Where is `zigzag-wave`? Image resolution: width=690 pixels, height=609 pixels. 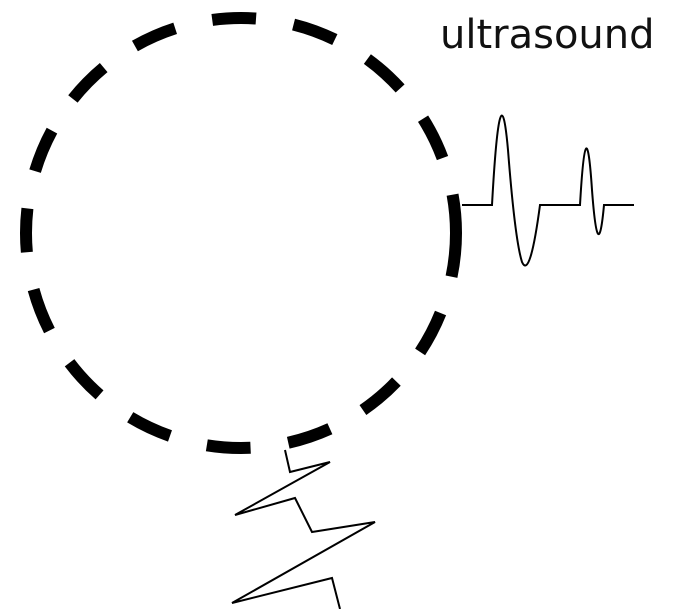 zigzag-wave is located at coordinates (303, 529).